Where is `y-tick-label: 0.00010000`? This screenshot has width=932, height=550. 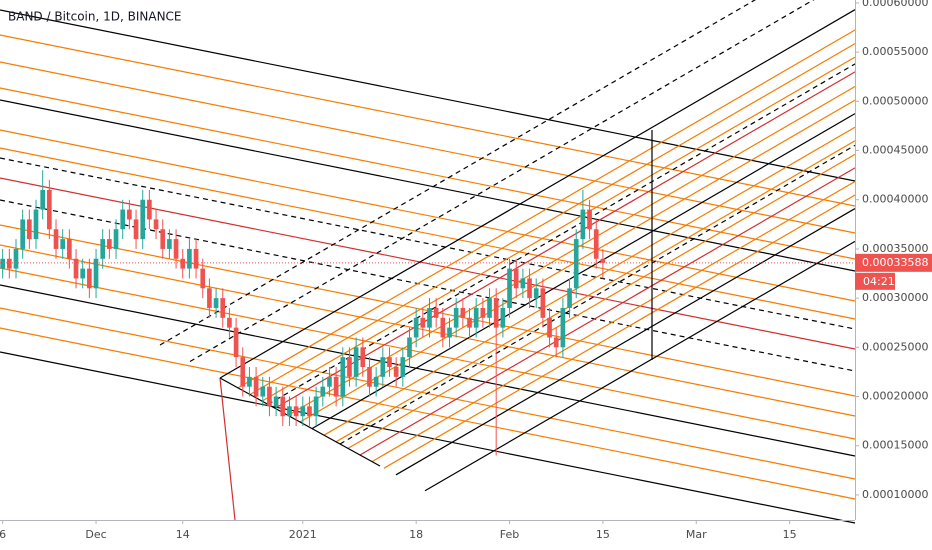
y-tick-label: 0.00010000 is located at coordinates (895, 494).